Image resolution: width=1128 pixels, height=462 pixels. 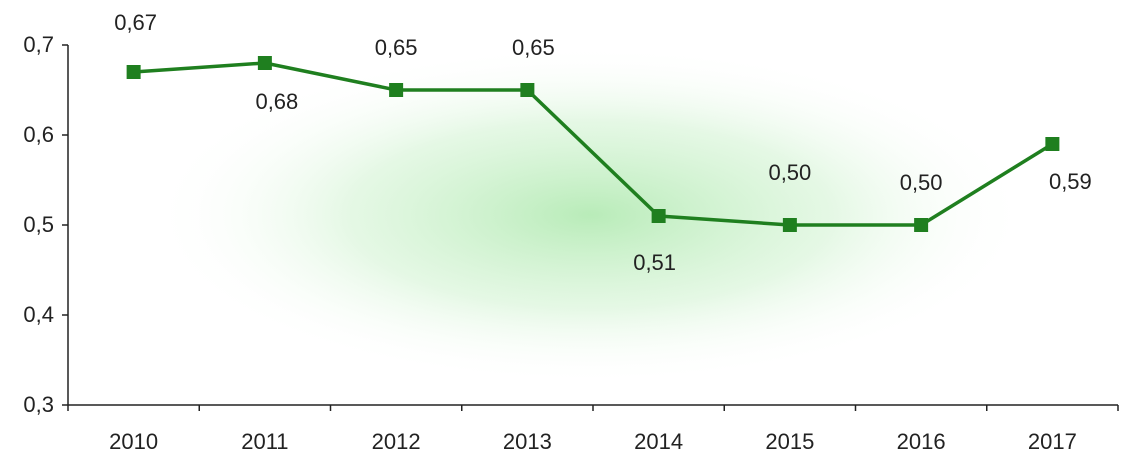 What do you see at coordinates (38, 404) in the screenshot?
I see `y-tick-label: 0,3` at bounding box center [38, 404].